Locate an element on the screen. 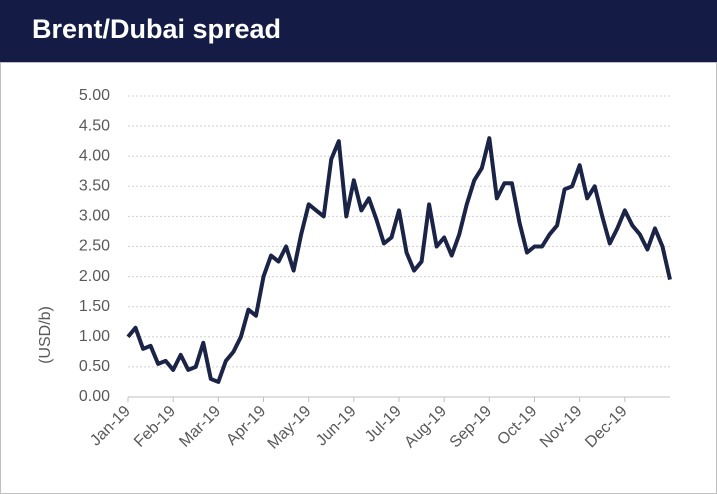  x-tick-label: May-19 is located at coordinates (290, 428).